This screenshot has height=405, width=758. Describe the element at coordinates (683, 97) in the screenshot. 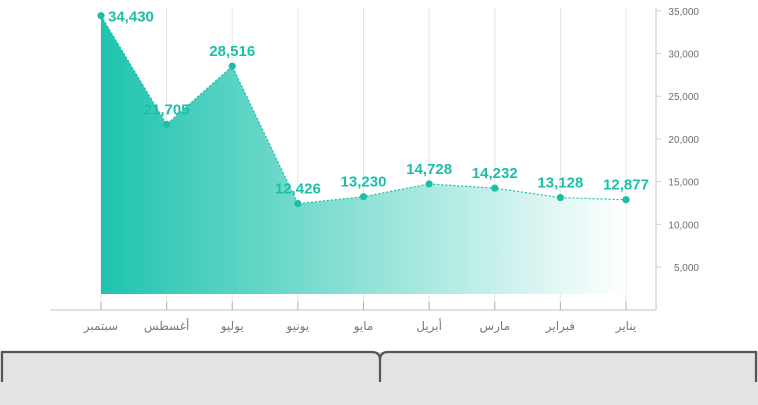

I see `y-tick-label: 25,000` at that location.